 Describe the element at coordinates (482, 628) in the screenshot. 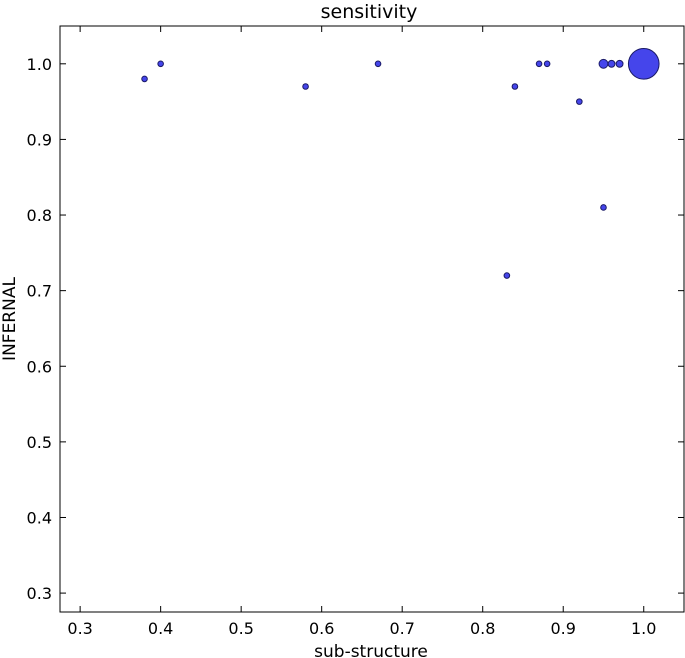

I see `x-tick-label: 0.8` at that location.